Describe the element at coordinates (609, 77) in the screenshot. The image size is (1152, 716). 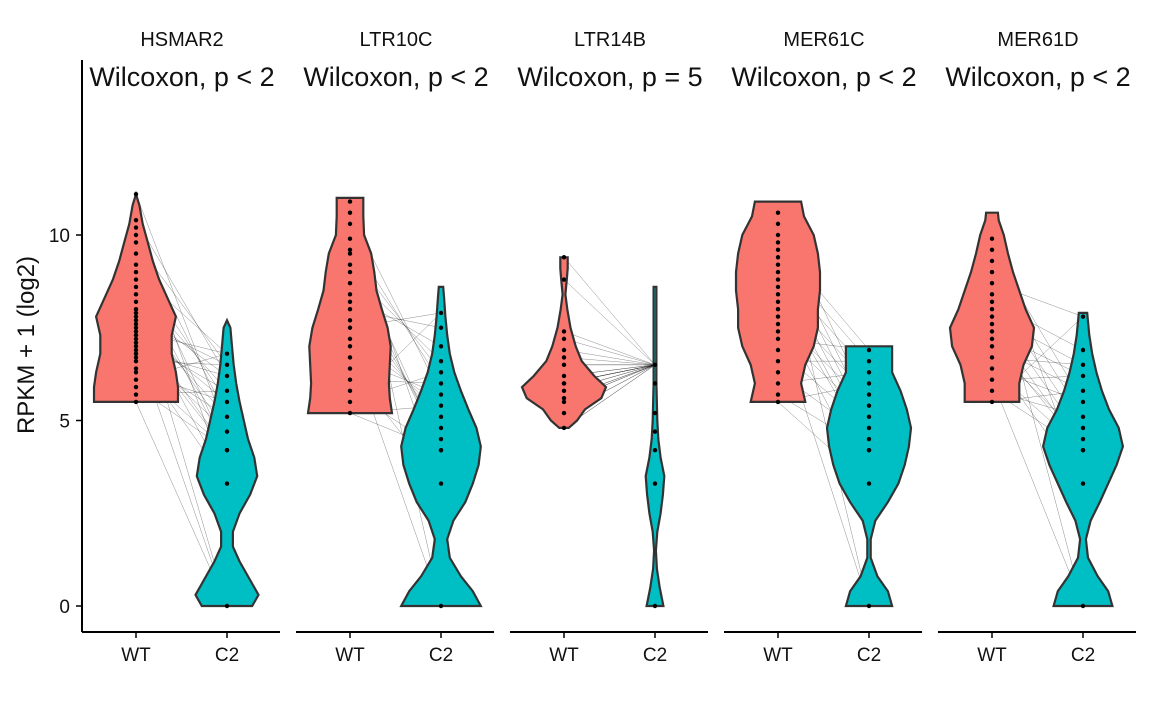
I see `wilcoxon-label: Wilcoxon, p = 5` at that location.